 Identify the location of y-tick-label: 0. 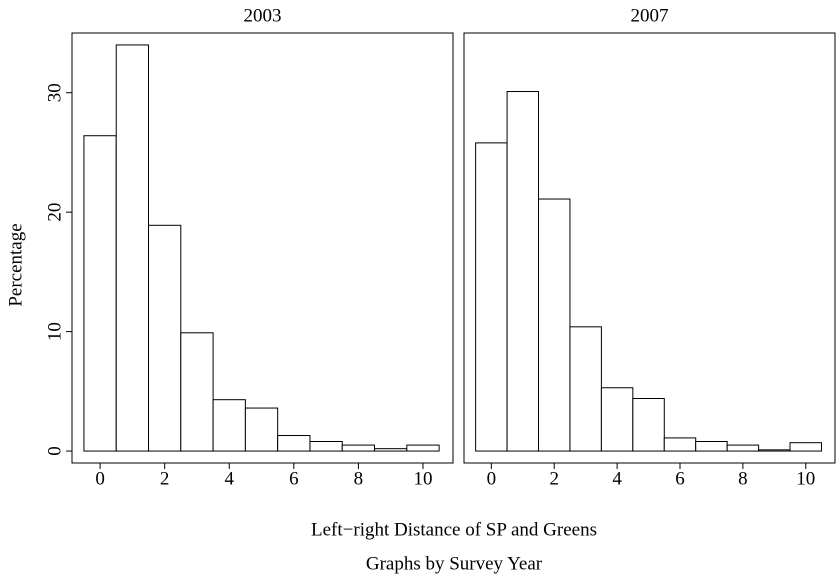
(54, 451).